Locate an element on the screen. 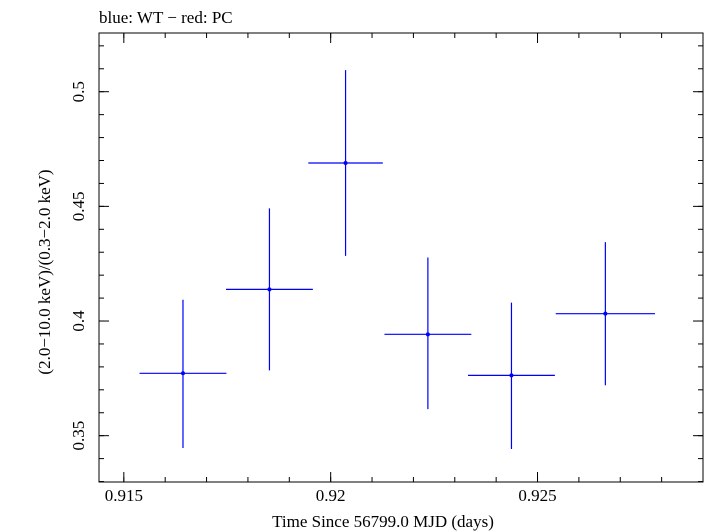 The height and width of the screenshot is (532, 705). y-tick-label: 0.35 is located at coordinates (78, 436).